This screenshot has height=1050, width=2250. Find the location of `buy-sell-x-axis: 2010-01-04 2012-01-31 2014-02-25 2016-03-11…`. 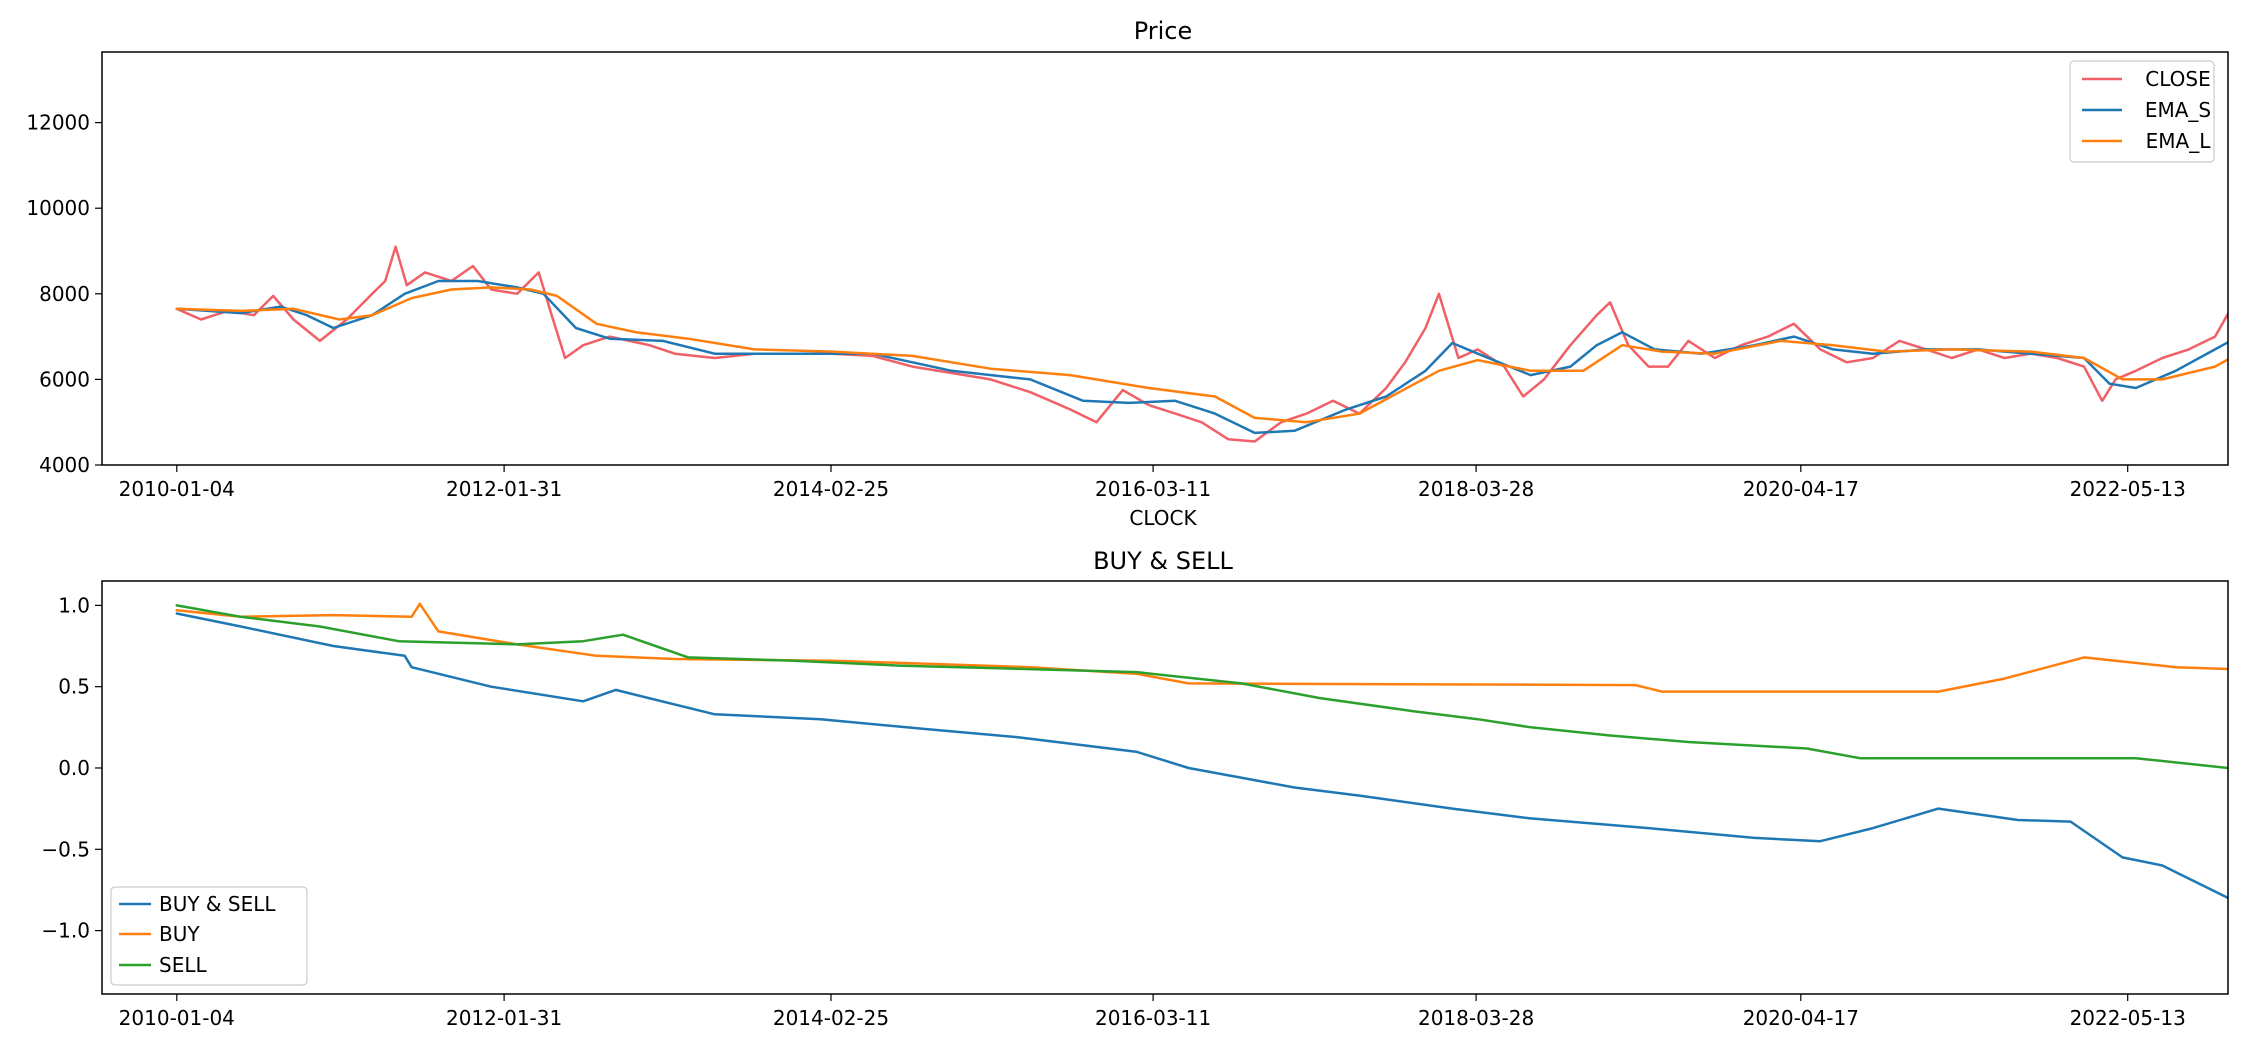

buy-sell-x-axis: 2010-01-04 2012-01-31 2014-02-25 2016-03-11… is located at coordinates (1152, 1012).